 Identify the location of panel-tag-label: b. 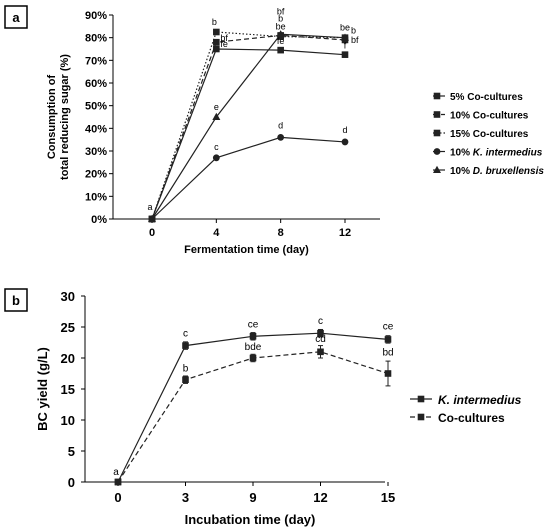
(16, 300).